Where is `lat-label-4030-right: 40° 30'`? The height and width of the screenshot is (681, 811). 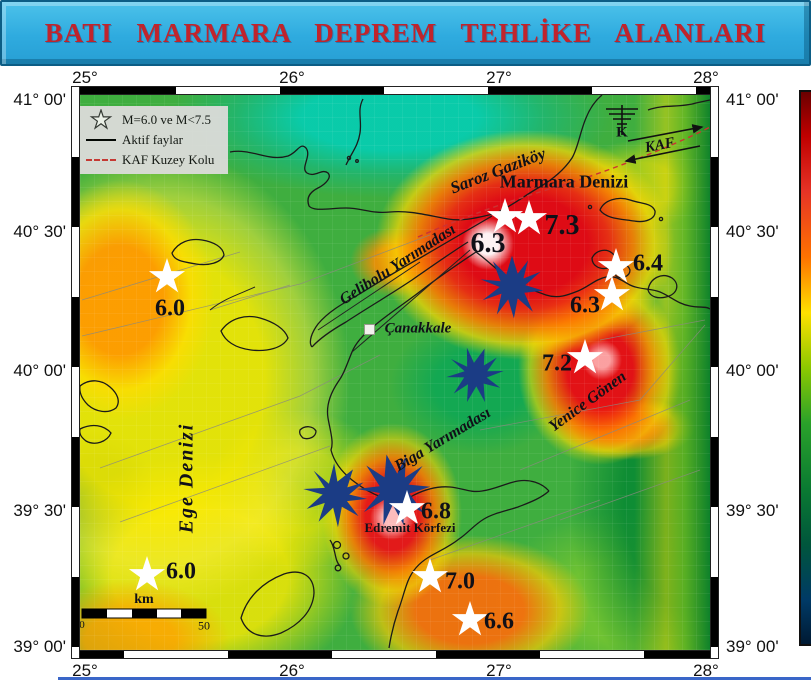 lat-label-4030-right: 40° 30' is located at coordinates (752, 231).